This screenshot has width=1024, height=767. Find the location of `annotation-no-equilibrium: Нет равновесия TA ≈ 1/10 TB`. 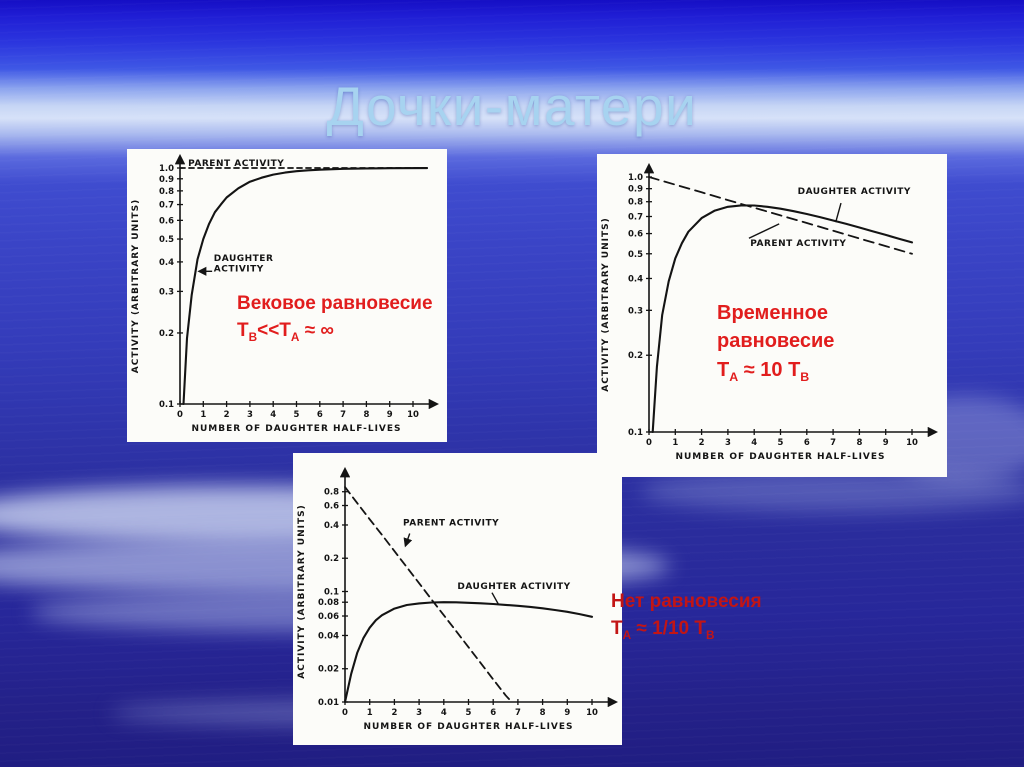

annotation-no-equilibrium: Нет равновесия TA ≈ 1/10 TB is located at coordinates (686, 616).